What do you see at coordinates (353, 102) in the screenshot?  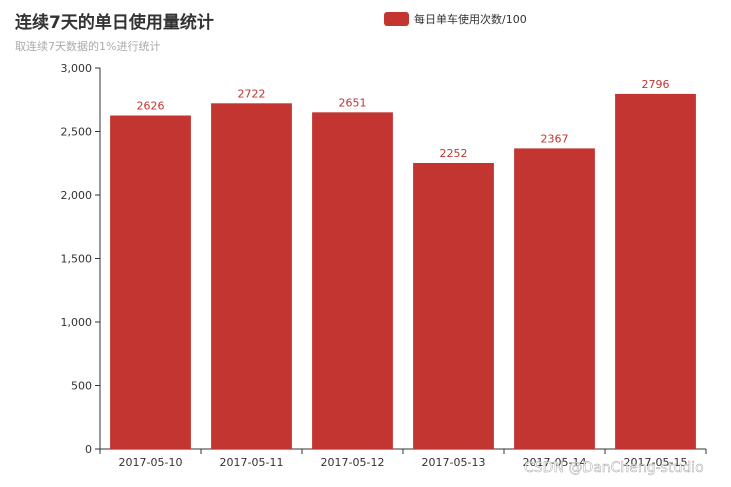 I see `bar-value-label: 2651` at bounding box center [353, 102].